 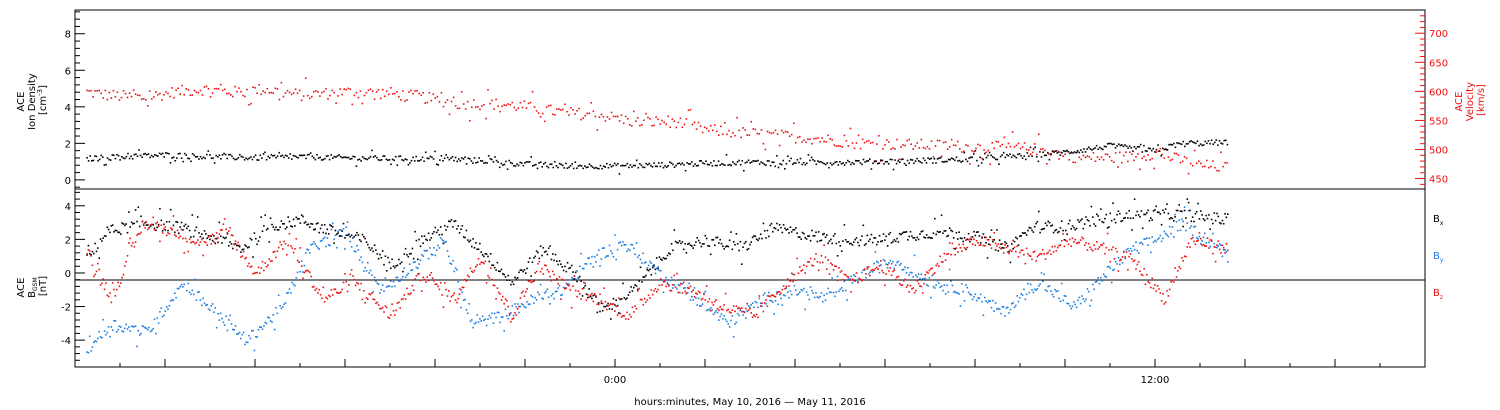 What do you see at coordinates (1438, 34) in the screenshot?
I see `tick-label: 700` at bounding box center [1438, 34].